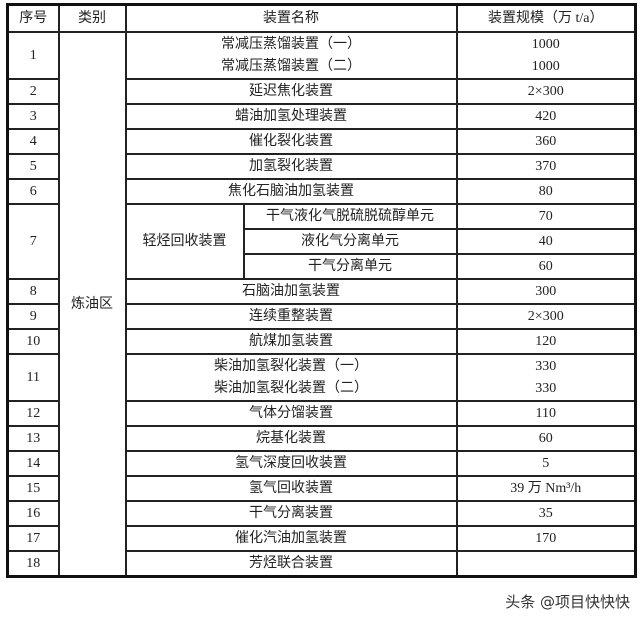 Image resolution: width=640 pixels, height=620 pixels. What do you see at coordinates (33, 191) in the screenshot?
I see `row-index: 6` at bounding box center [33, 191].